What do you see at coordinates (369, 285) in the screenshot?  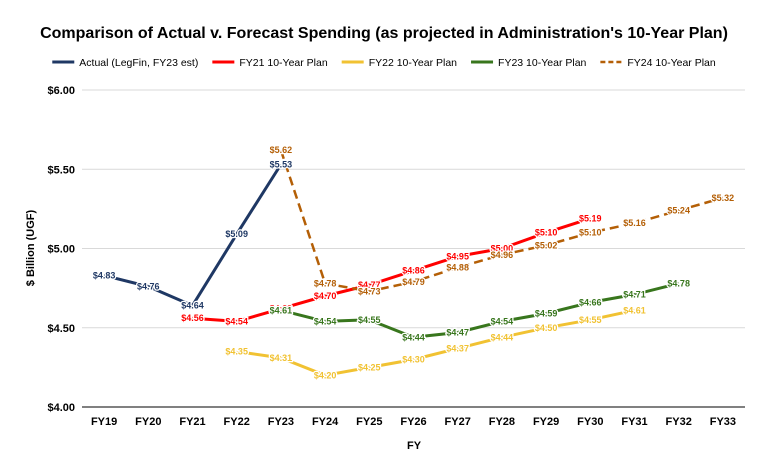 I see `data-label: $4.77` at bounding box center [369, 285].